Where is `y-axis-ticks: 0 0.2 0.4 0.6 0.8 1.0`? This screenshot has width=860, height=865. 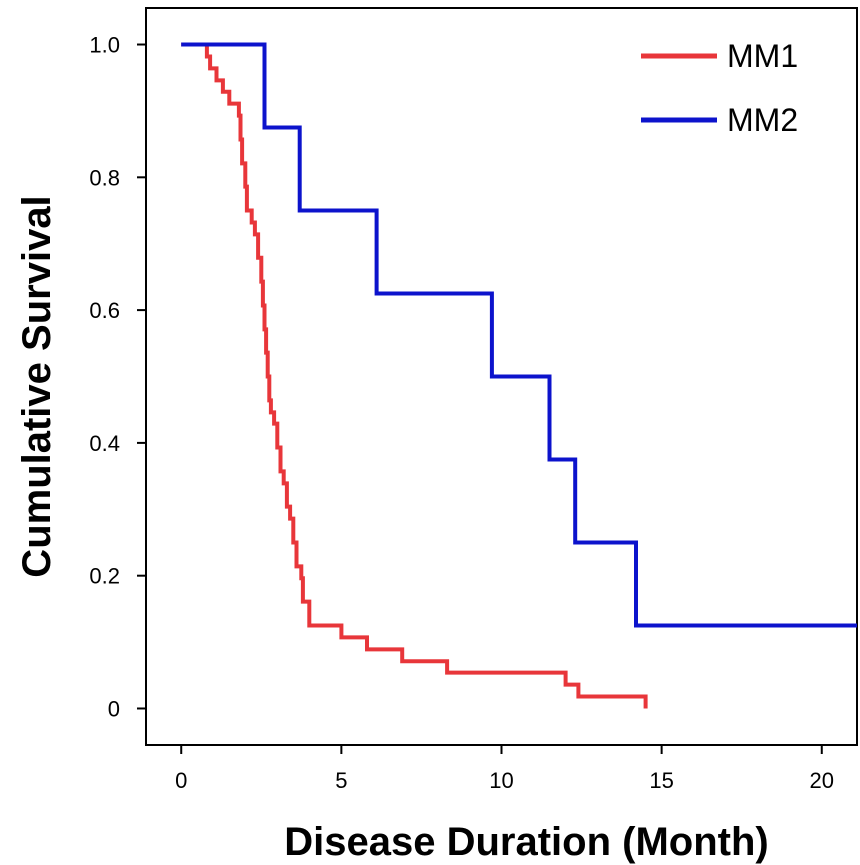
y-axis-ticks: 0 0.2 0.4 0.6 0.8 1.0 is located at coordinates (117, 377).